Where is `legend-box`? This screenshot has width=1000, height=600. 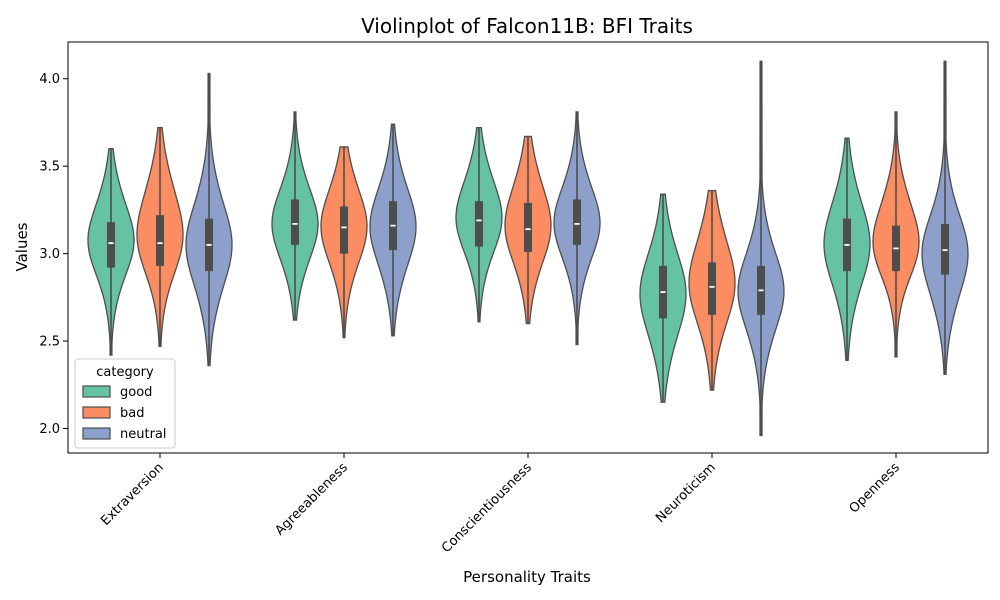 legend-box is located at coordinates (125, 403).